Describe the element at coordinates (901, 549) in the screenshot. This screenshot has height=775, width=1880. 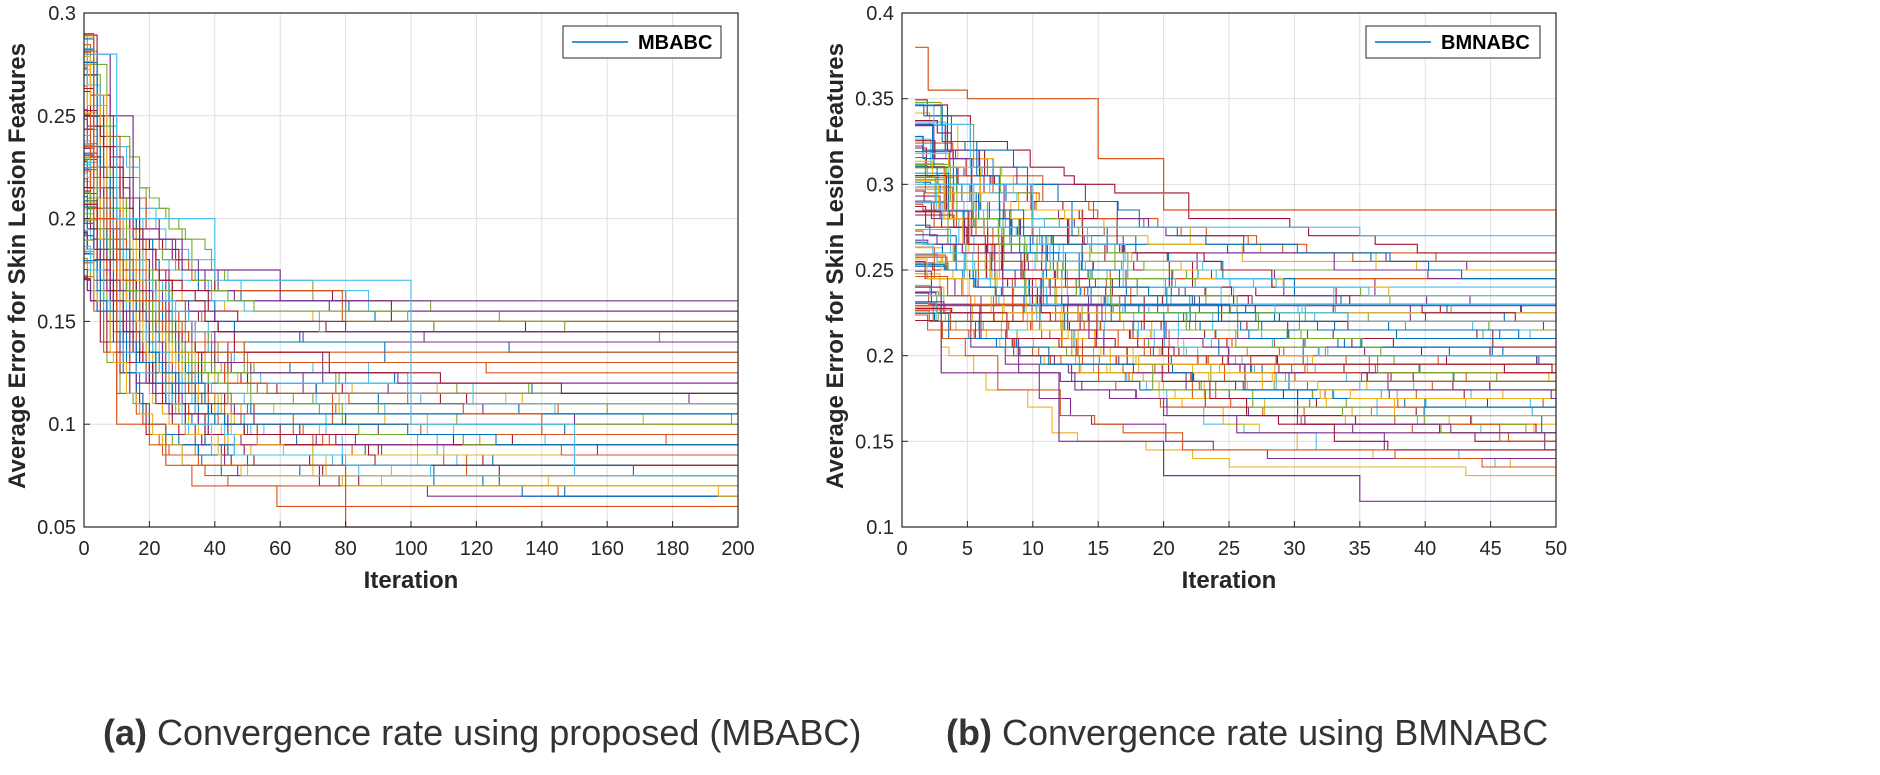
I see `chart-b-xtick-label: 0` at that location.